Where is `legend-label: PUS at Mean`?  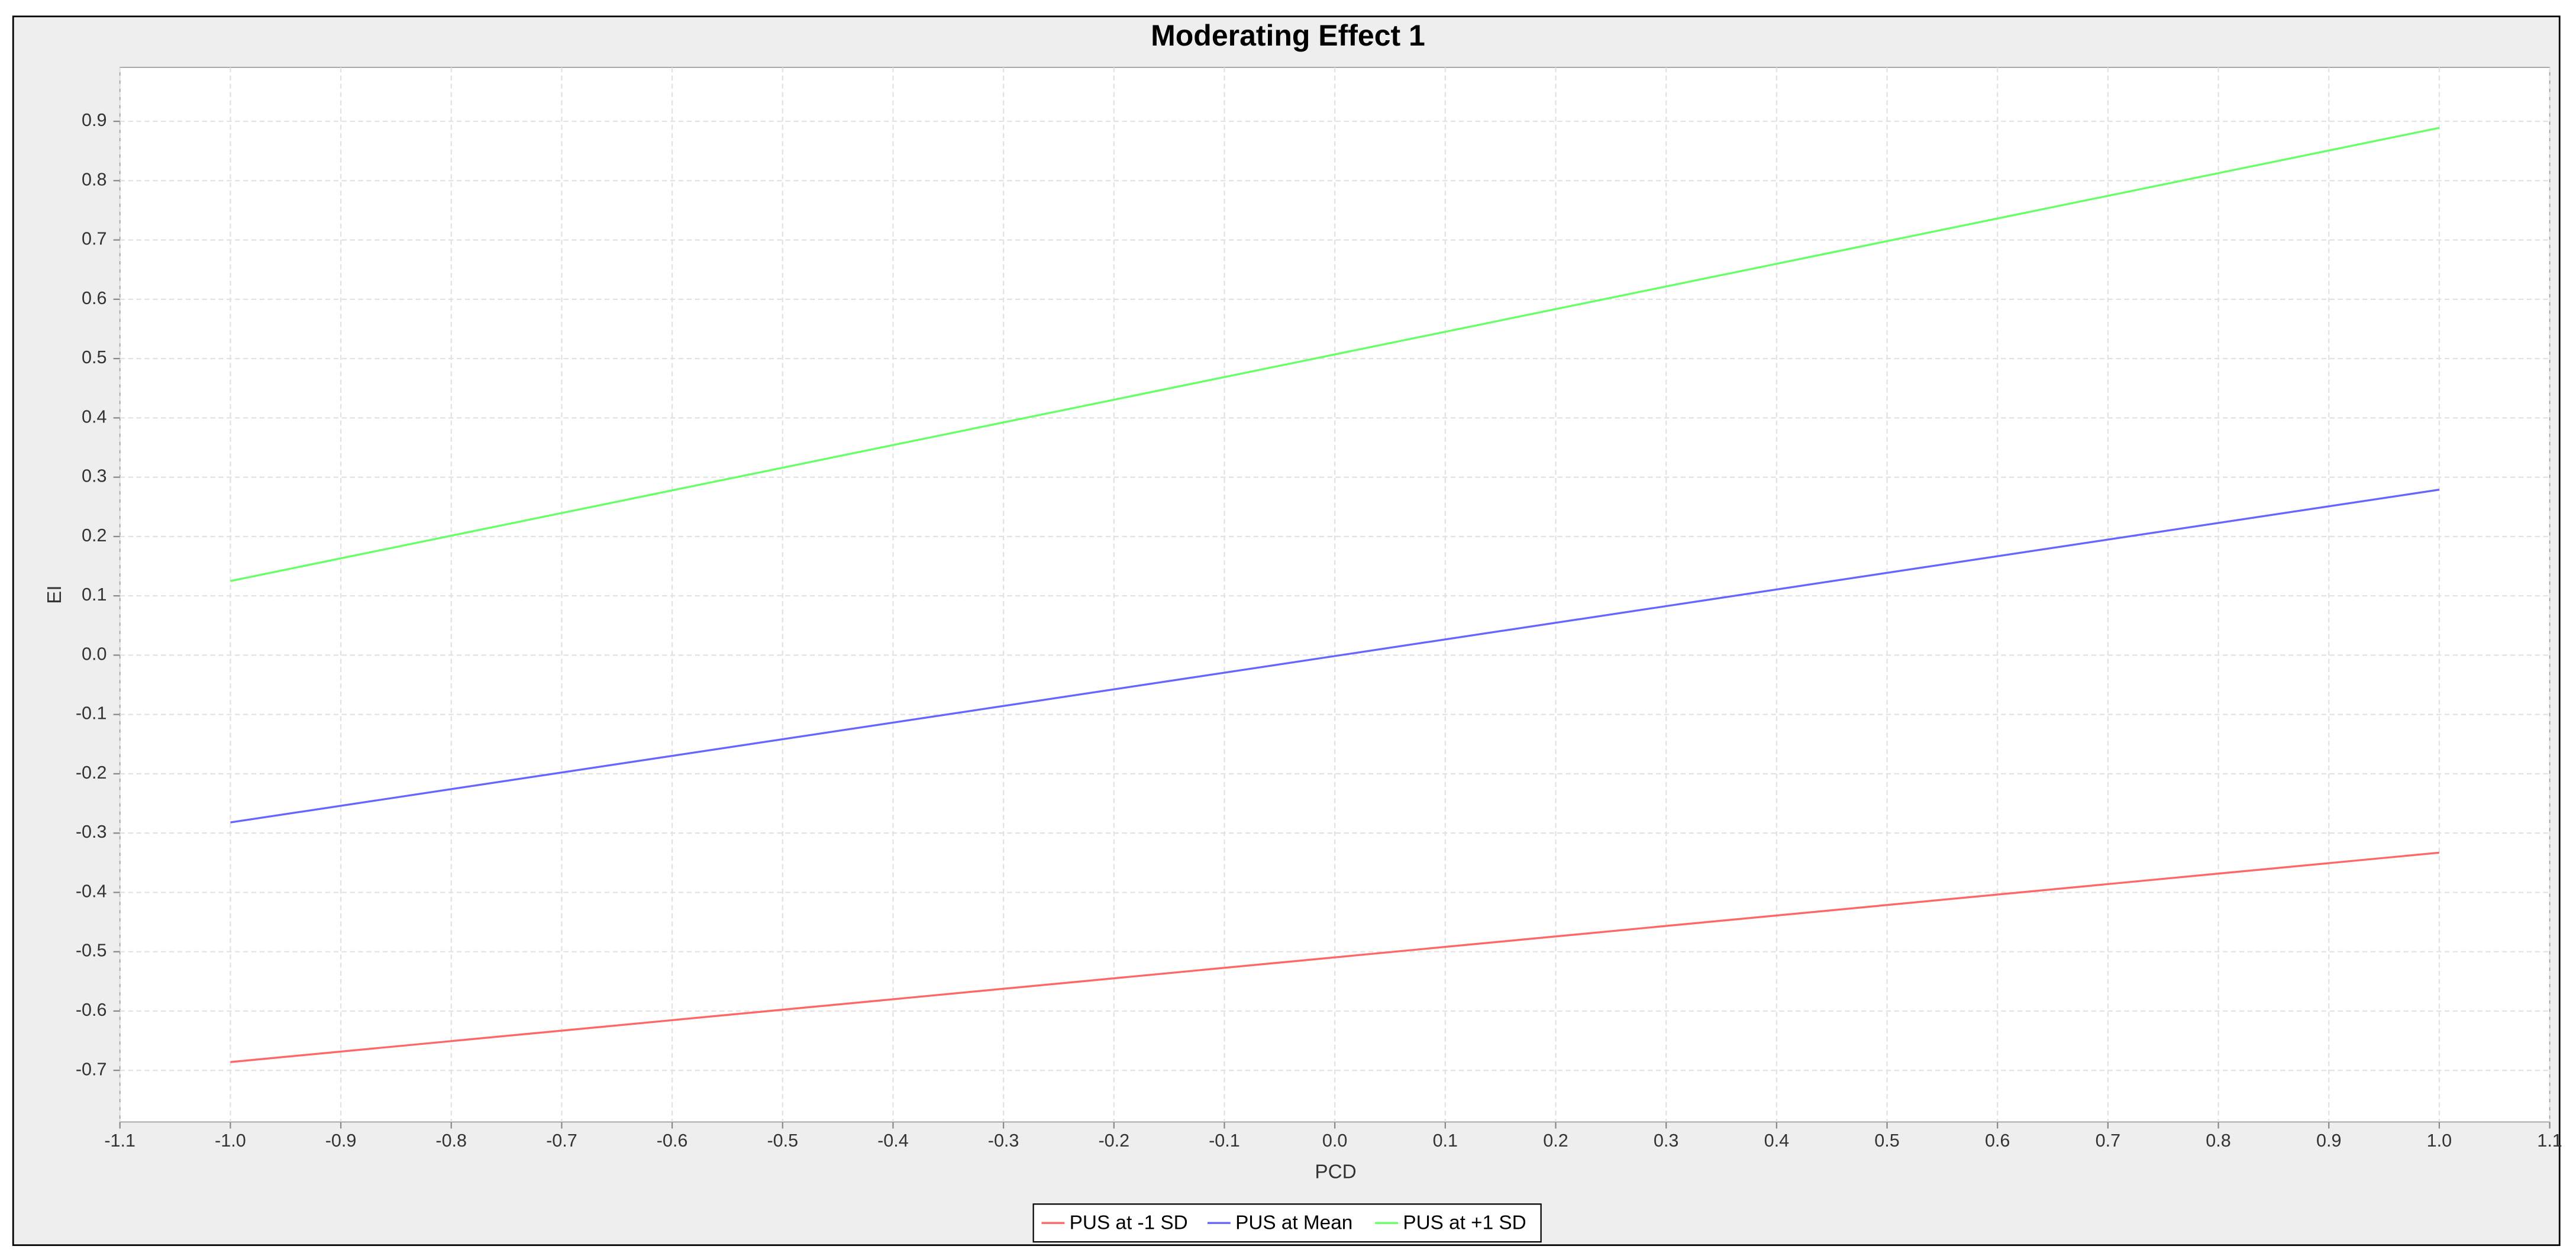 legend-label: PUS at Mean is located at coordinates (1293, 1223).